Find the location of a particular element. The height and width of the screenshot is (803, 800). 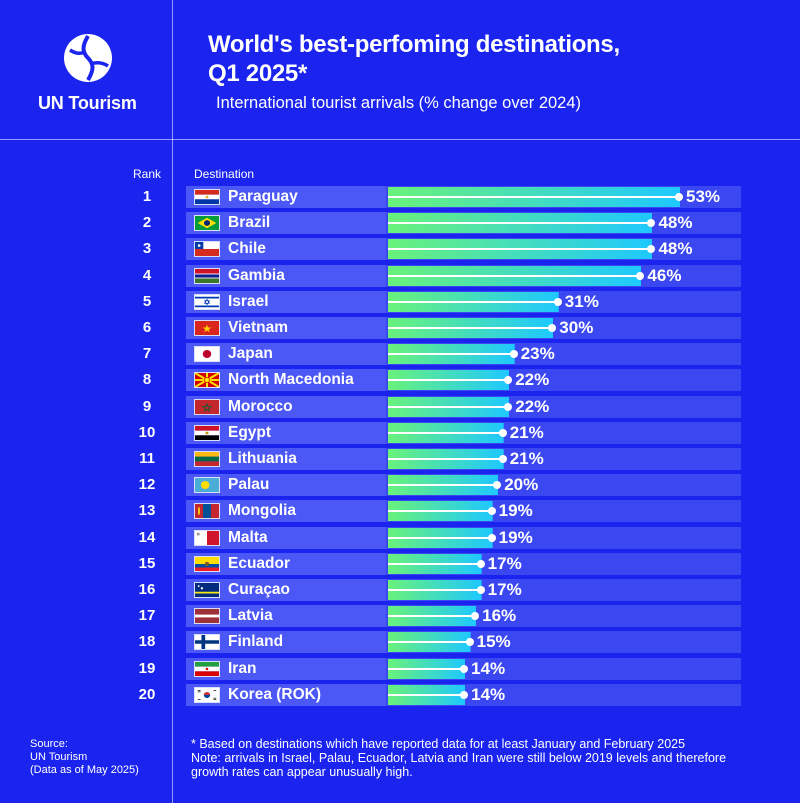

egypt-flag-icon is located at coordinates (207, 432).